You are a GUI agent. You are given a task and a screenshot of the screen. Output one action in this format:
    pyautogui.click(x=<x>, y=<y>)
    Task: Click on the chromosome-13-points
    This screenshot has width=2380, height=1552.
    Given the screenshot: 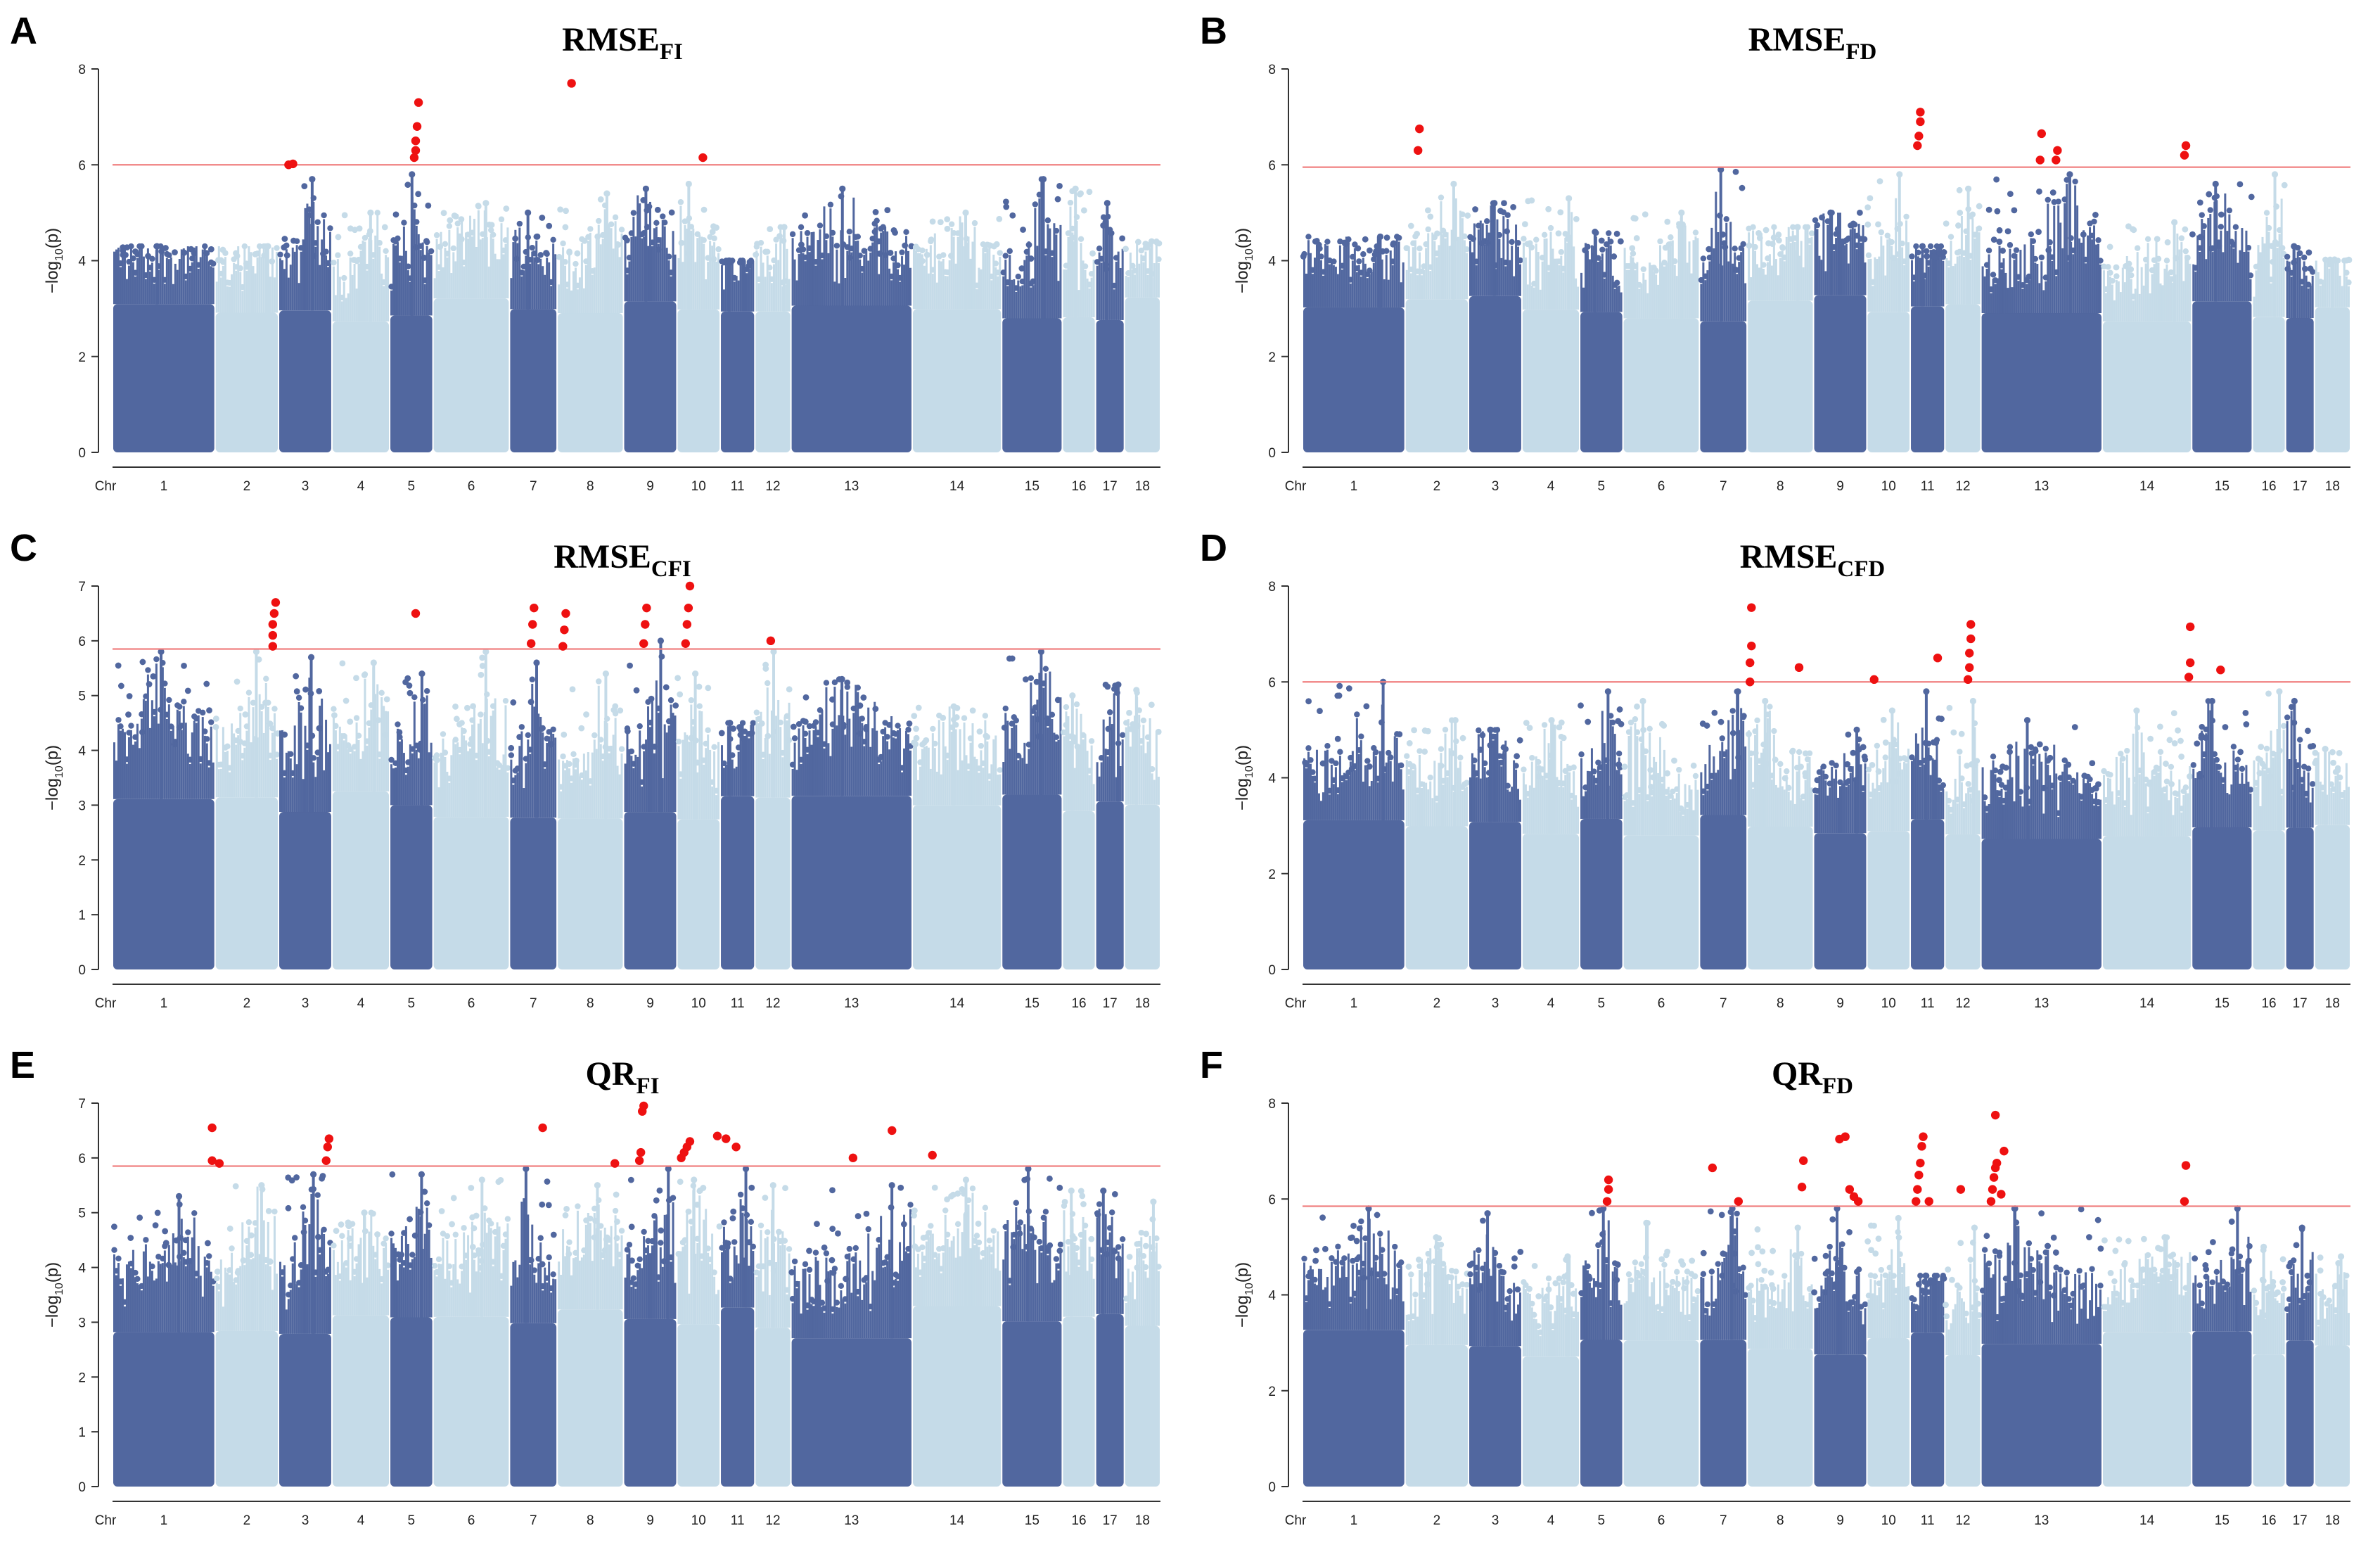 What is the action you would take?
    pyautogui.click(x=2042, y=311)
    